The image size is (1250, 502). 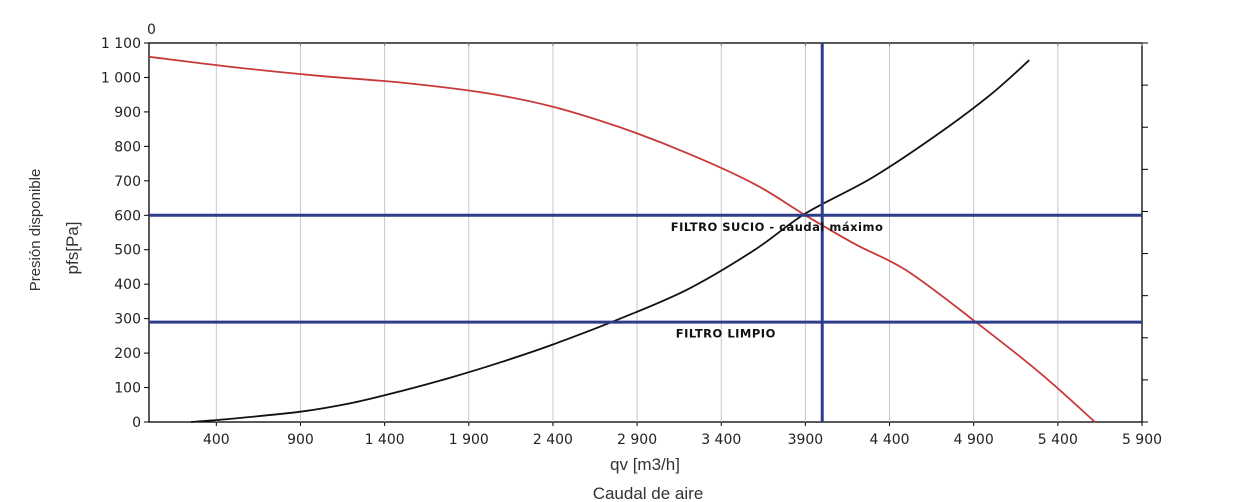 I want to click on x-tick-label: 2 400, so click(x=553, y=440).